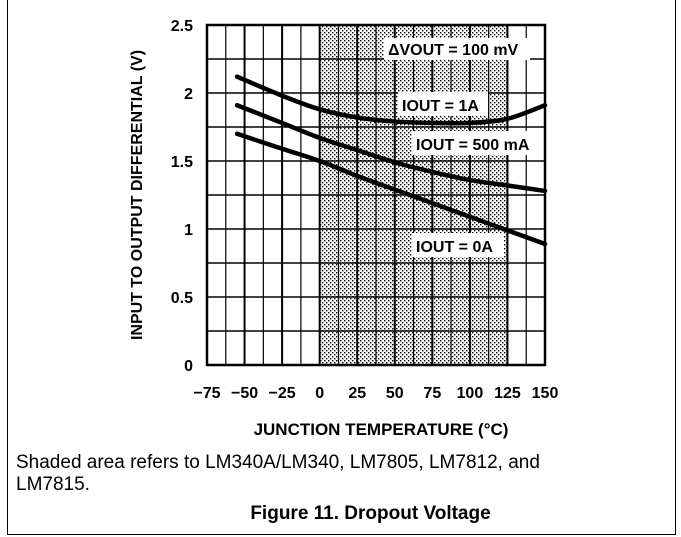 Image resolution: width=681 pixels, height=537 pixels. Describe the element at coordinates (182, 162) in the screenshot. I see `y-tick-label: 1.5` at that location.